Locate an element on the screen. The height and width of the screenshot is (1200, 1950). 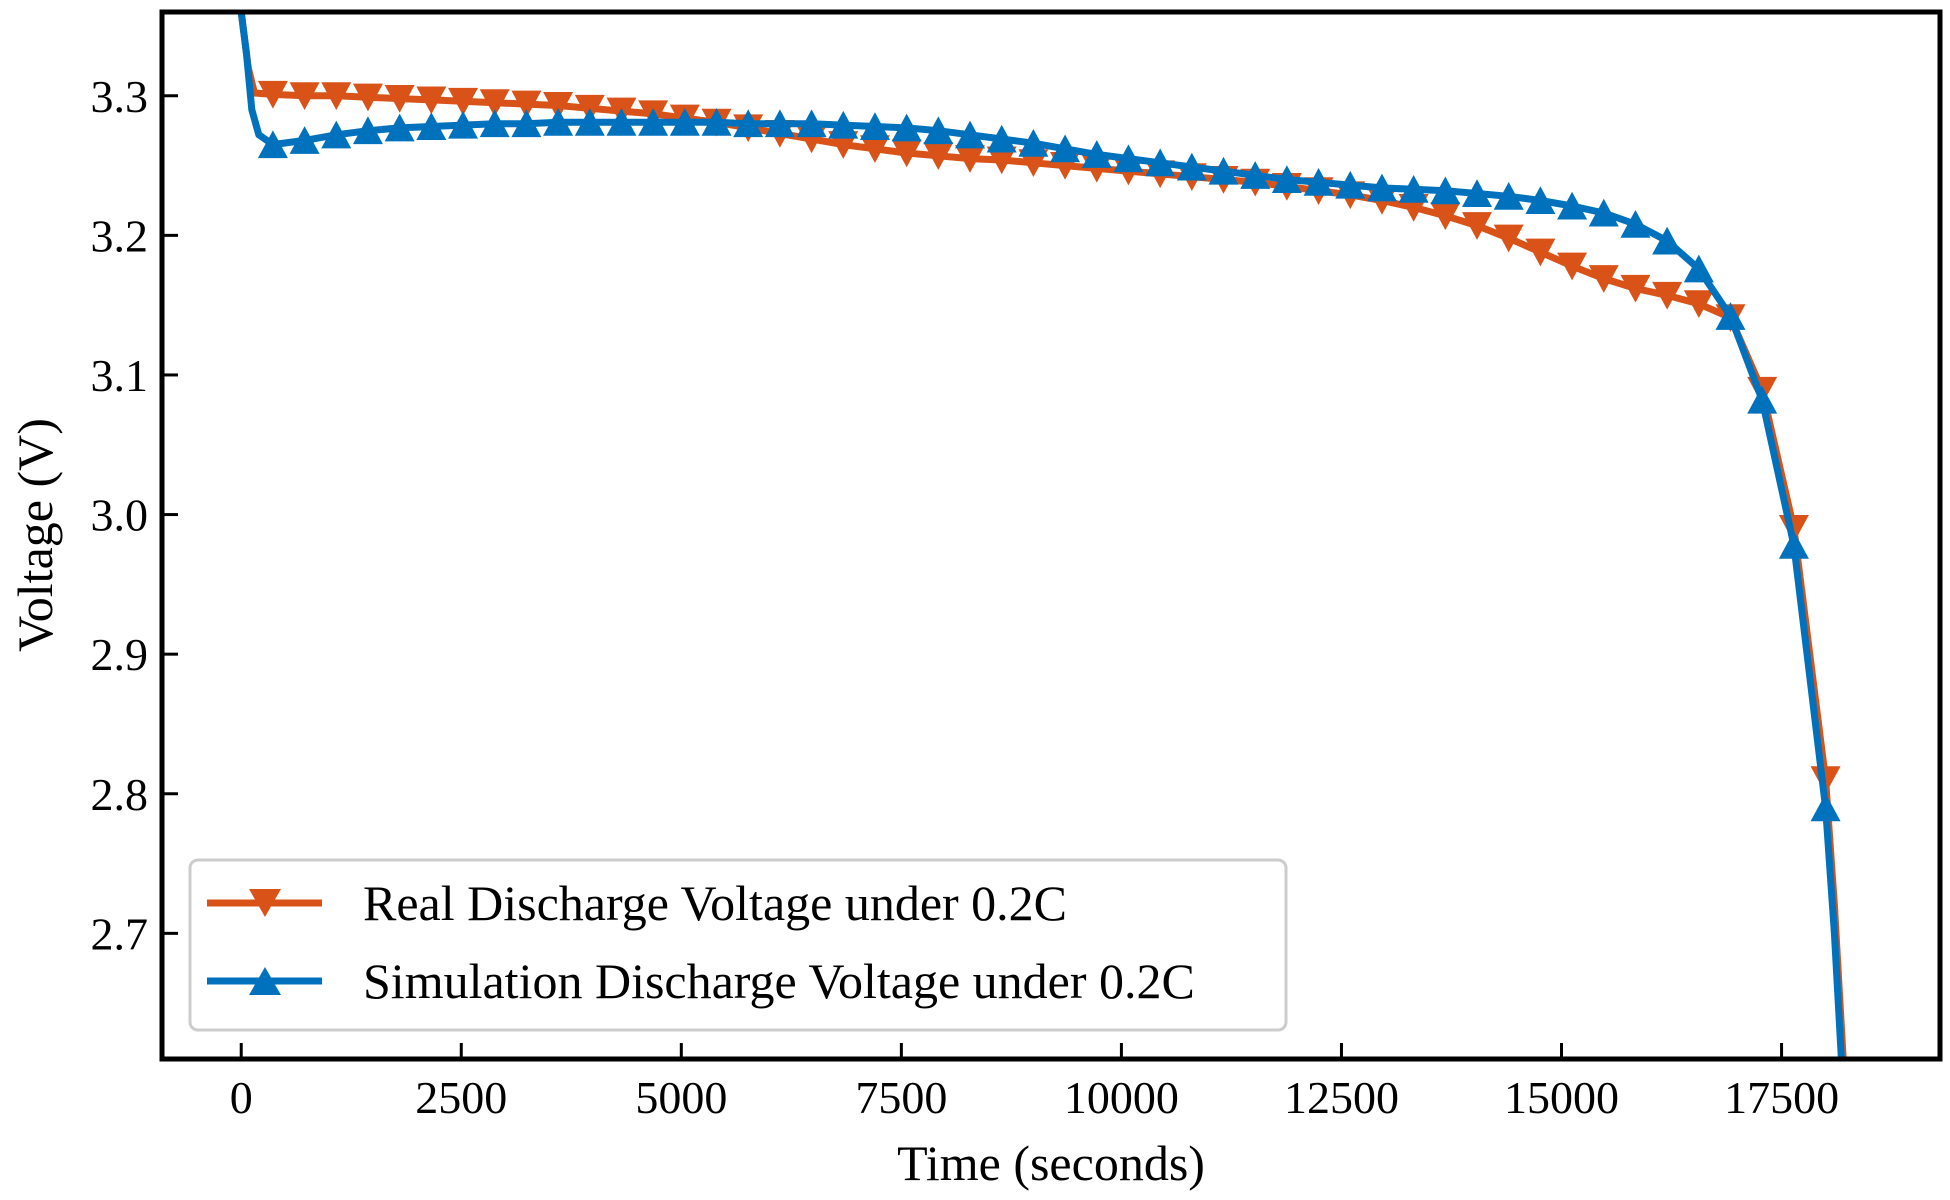
y-tick-label: 3.2 is located at coordinates (120, 235).